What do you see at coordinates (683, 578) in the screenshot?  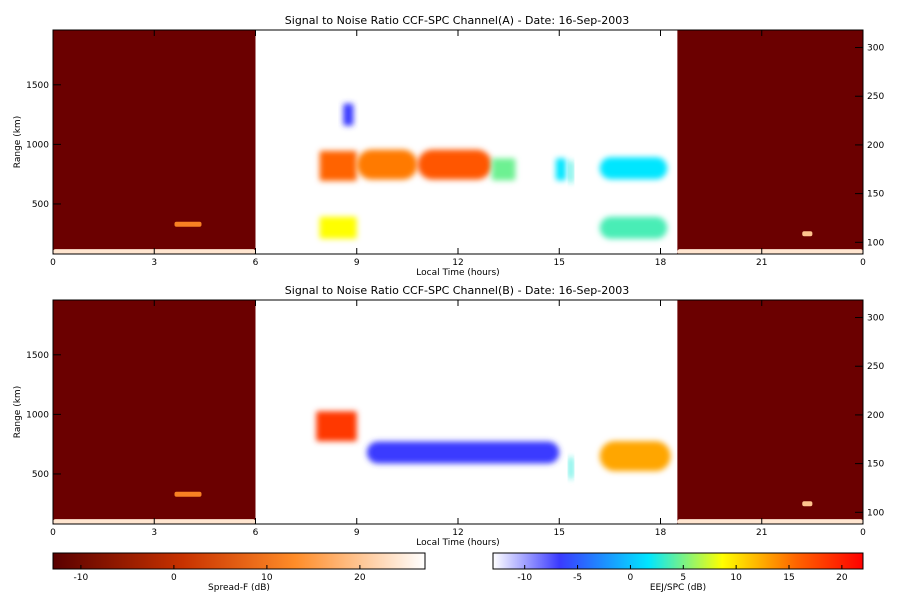 I see `colorbar-tick-label: 5` at bounding box center [683, 578].